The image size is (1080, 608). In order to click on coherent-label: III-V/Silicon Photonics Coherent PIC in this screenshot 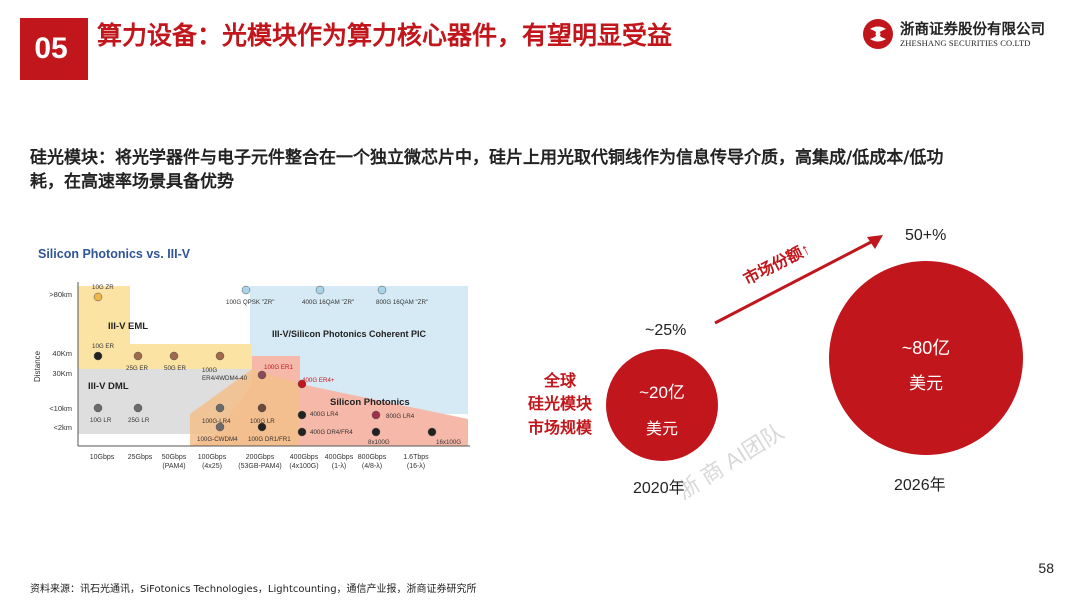, I will do `click(349, 334)`.